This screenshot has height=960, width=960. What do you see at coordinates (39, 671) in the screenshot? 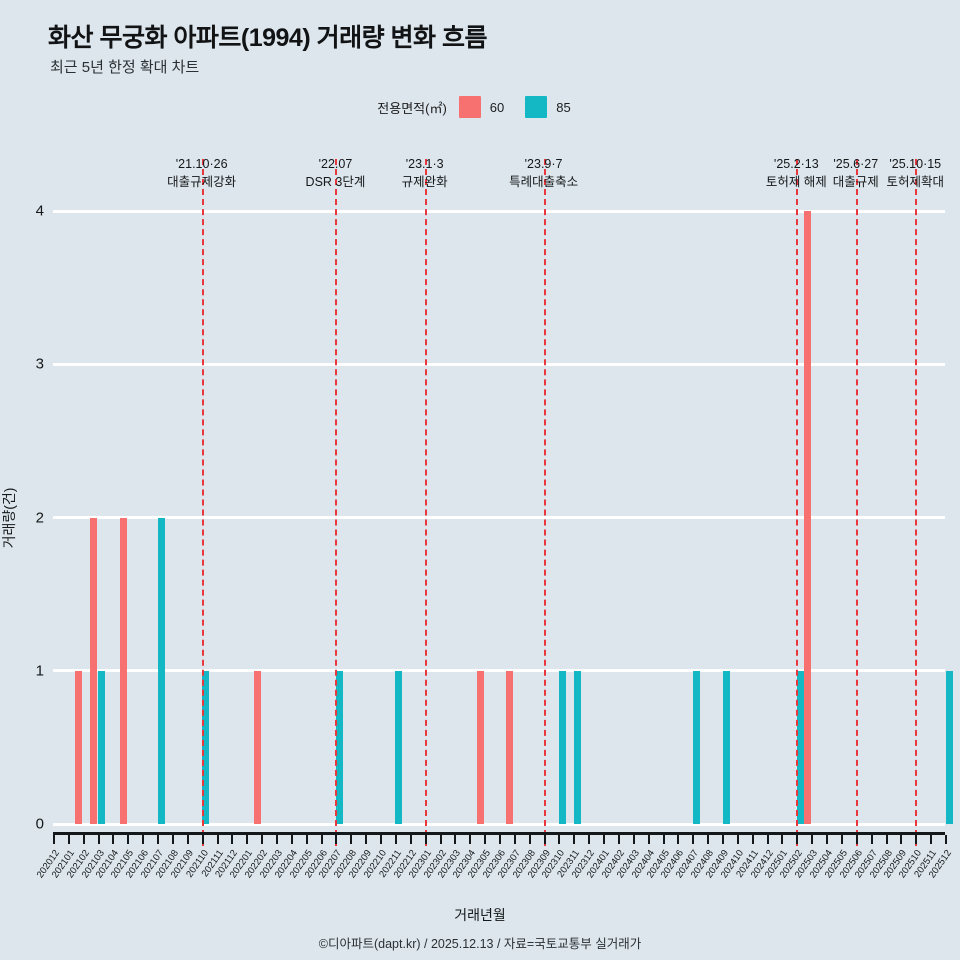
I see `y-tick-label-1: 1` at bounding box center [39, 671].